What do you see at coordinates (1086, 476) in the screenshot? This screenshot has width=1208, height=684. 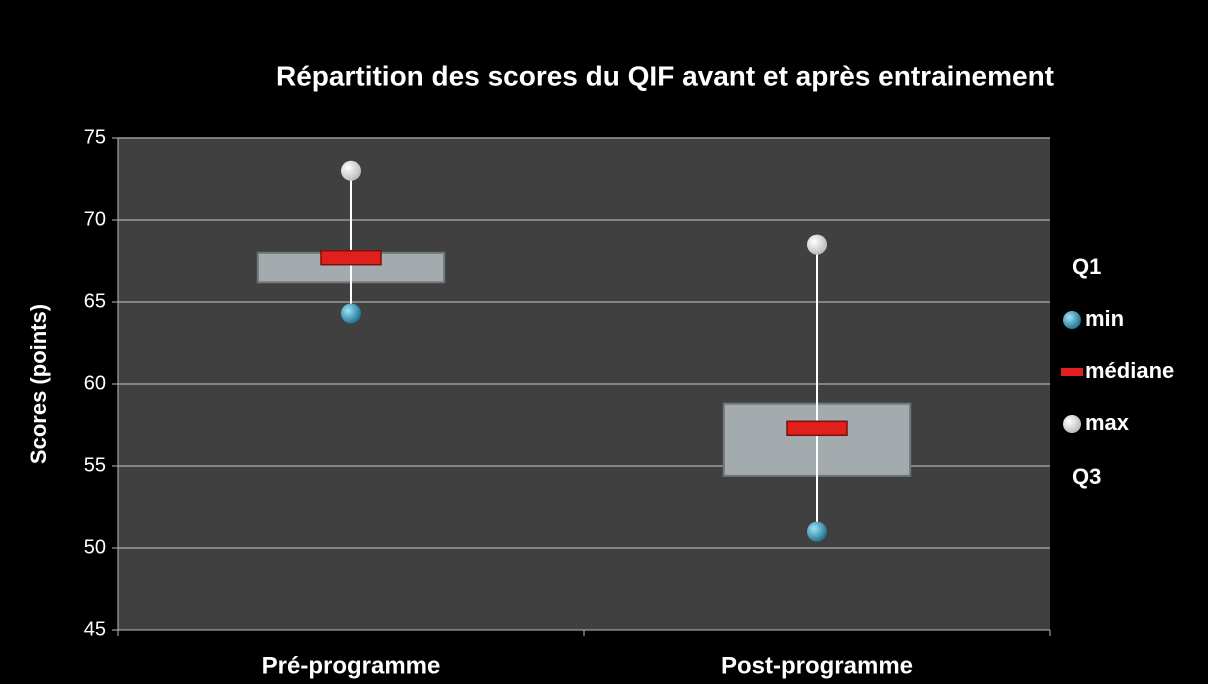 I see `legend-label: Q3` at bounding box center [1086, 476].